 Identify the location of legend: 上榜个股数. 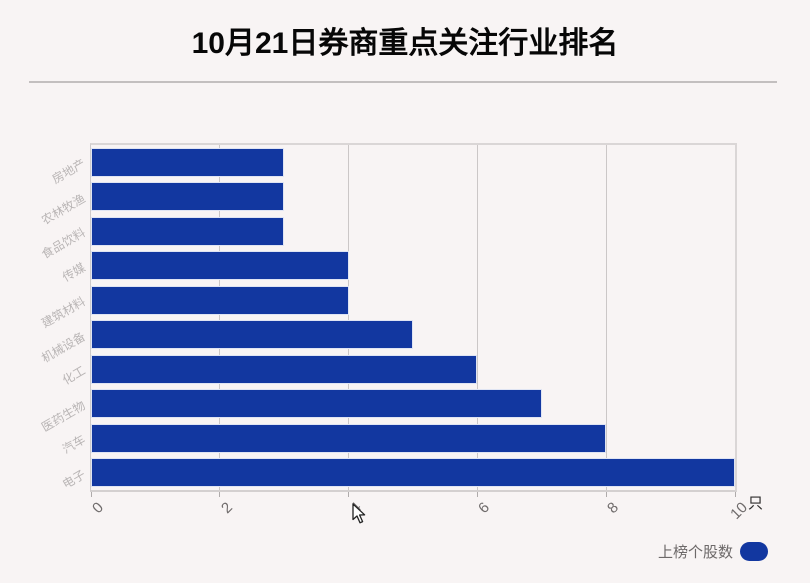
(713, 551).